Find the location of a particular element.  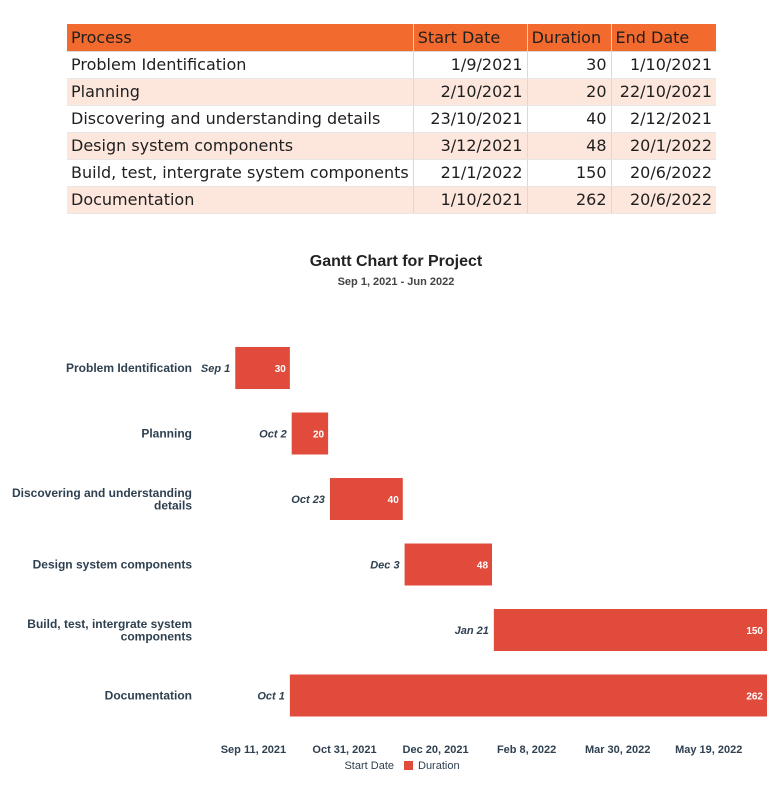

header-end-date: End Date is located at coordinates (663, 38).